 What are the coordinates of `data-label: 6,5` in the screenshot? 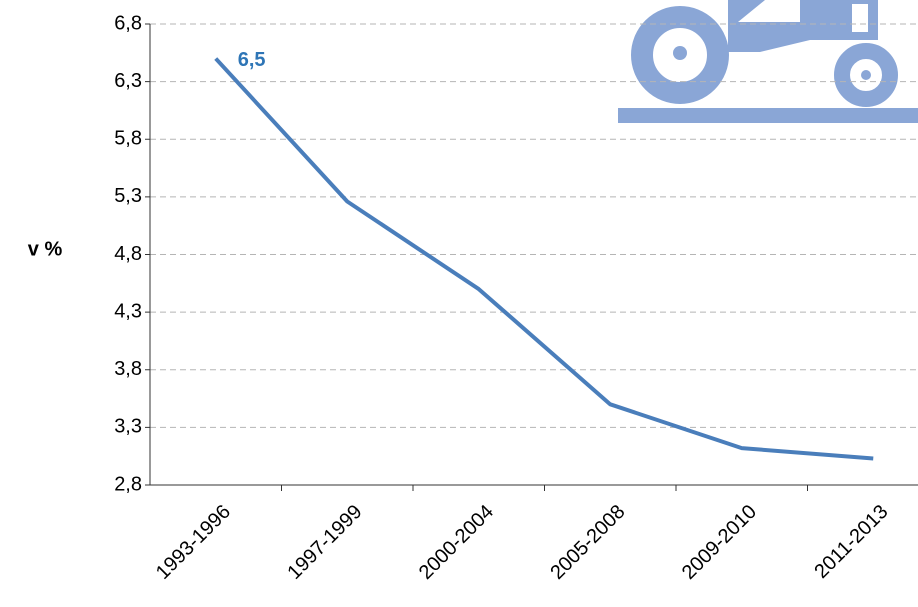 It's located at (252, 60).